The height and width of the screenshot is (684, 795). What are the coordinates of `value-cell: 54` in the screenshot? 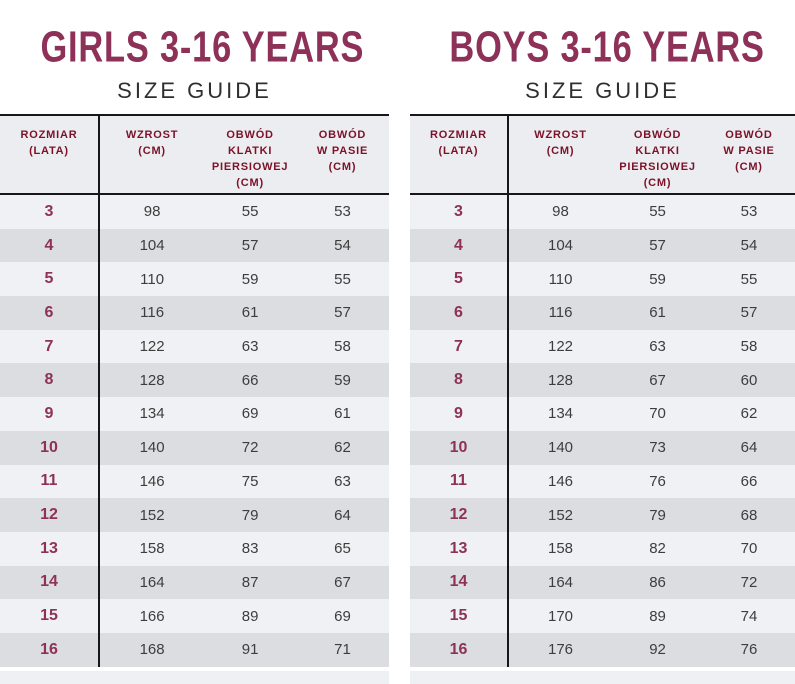 It's located at (342, 246).